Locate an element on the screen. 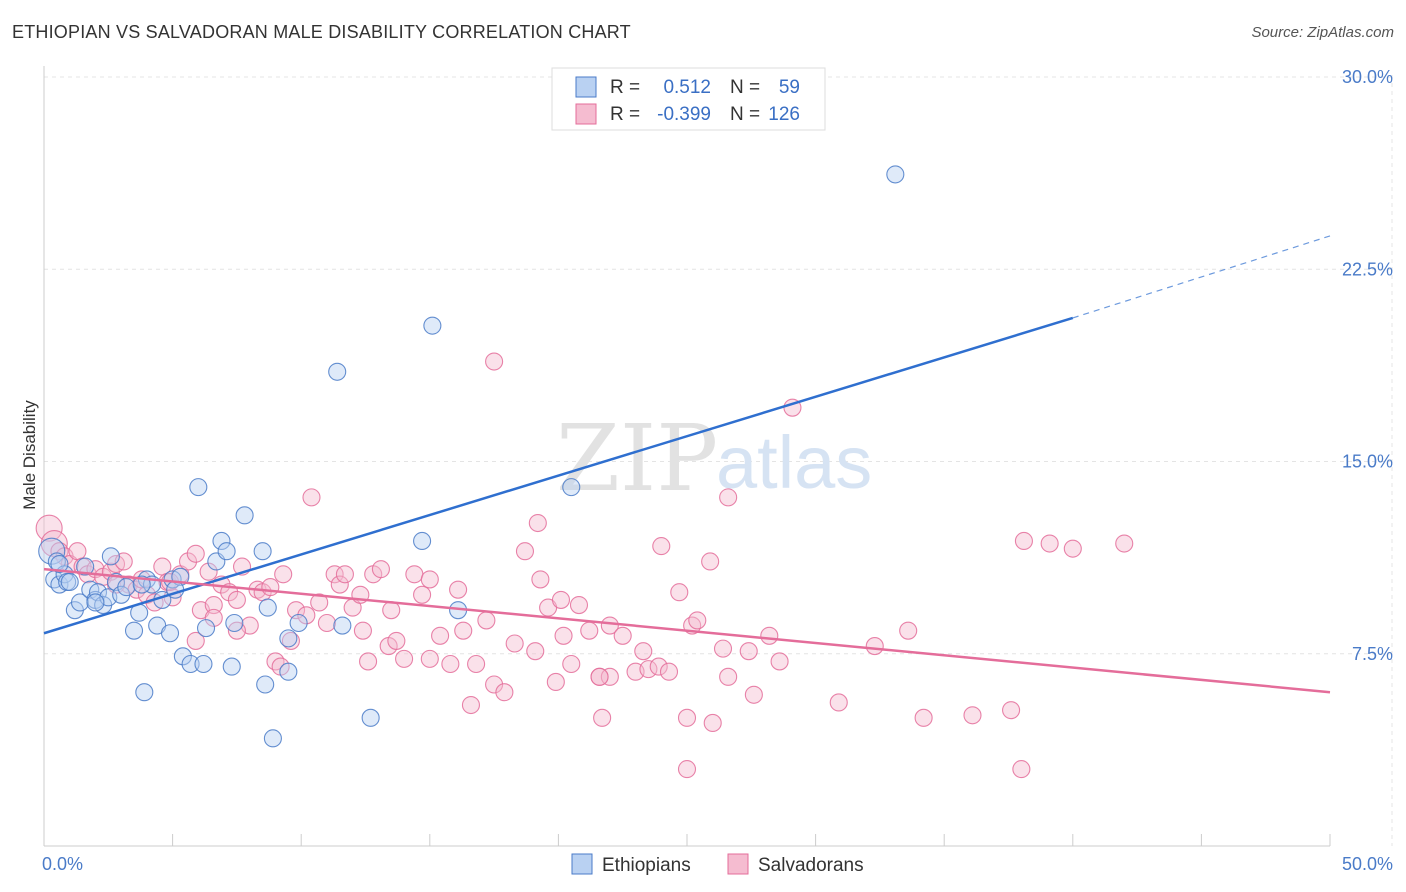 This screenshot has height=892, width=1406. series-swatch-ethiopians is located at coordinates (582, 864).